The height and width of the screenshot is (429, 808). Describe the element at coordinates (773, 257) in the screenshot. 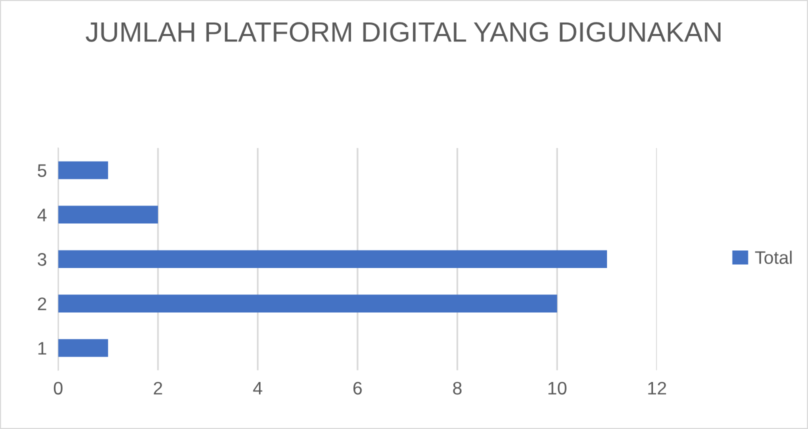

I see `legend-label: Total` at that location.